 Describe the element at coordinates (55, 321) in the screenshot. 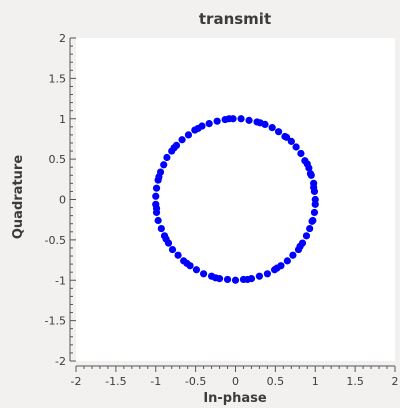

I see `y-tick-label: -1.5` at that location.